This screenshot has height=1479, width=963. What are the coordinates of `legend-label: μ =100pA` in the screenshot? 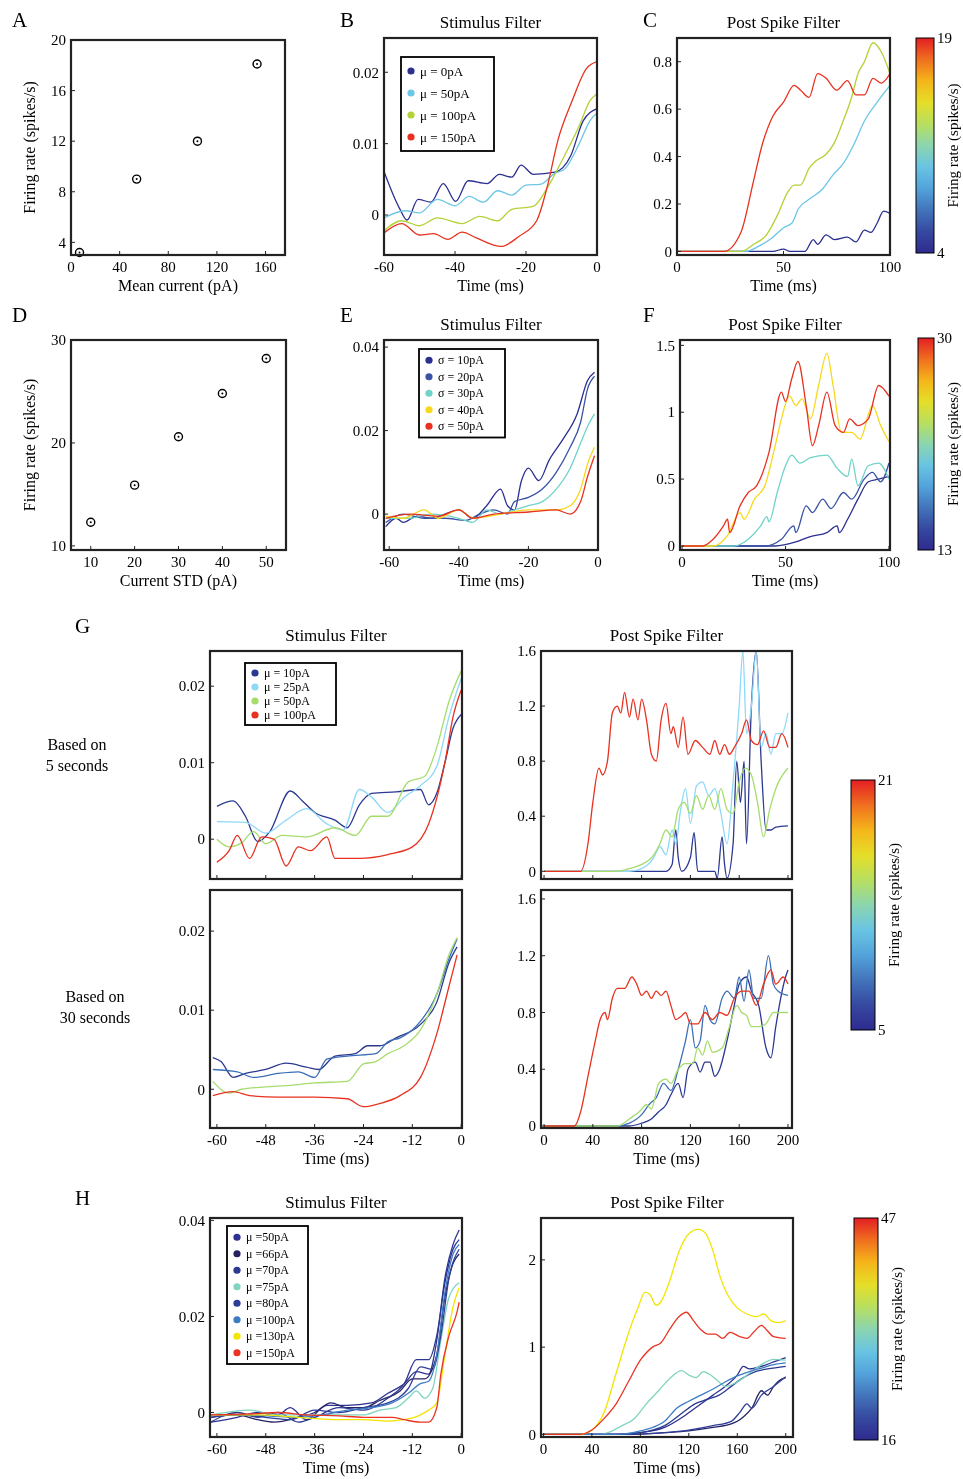 It's located at (271, 1319).